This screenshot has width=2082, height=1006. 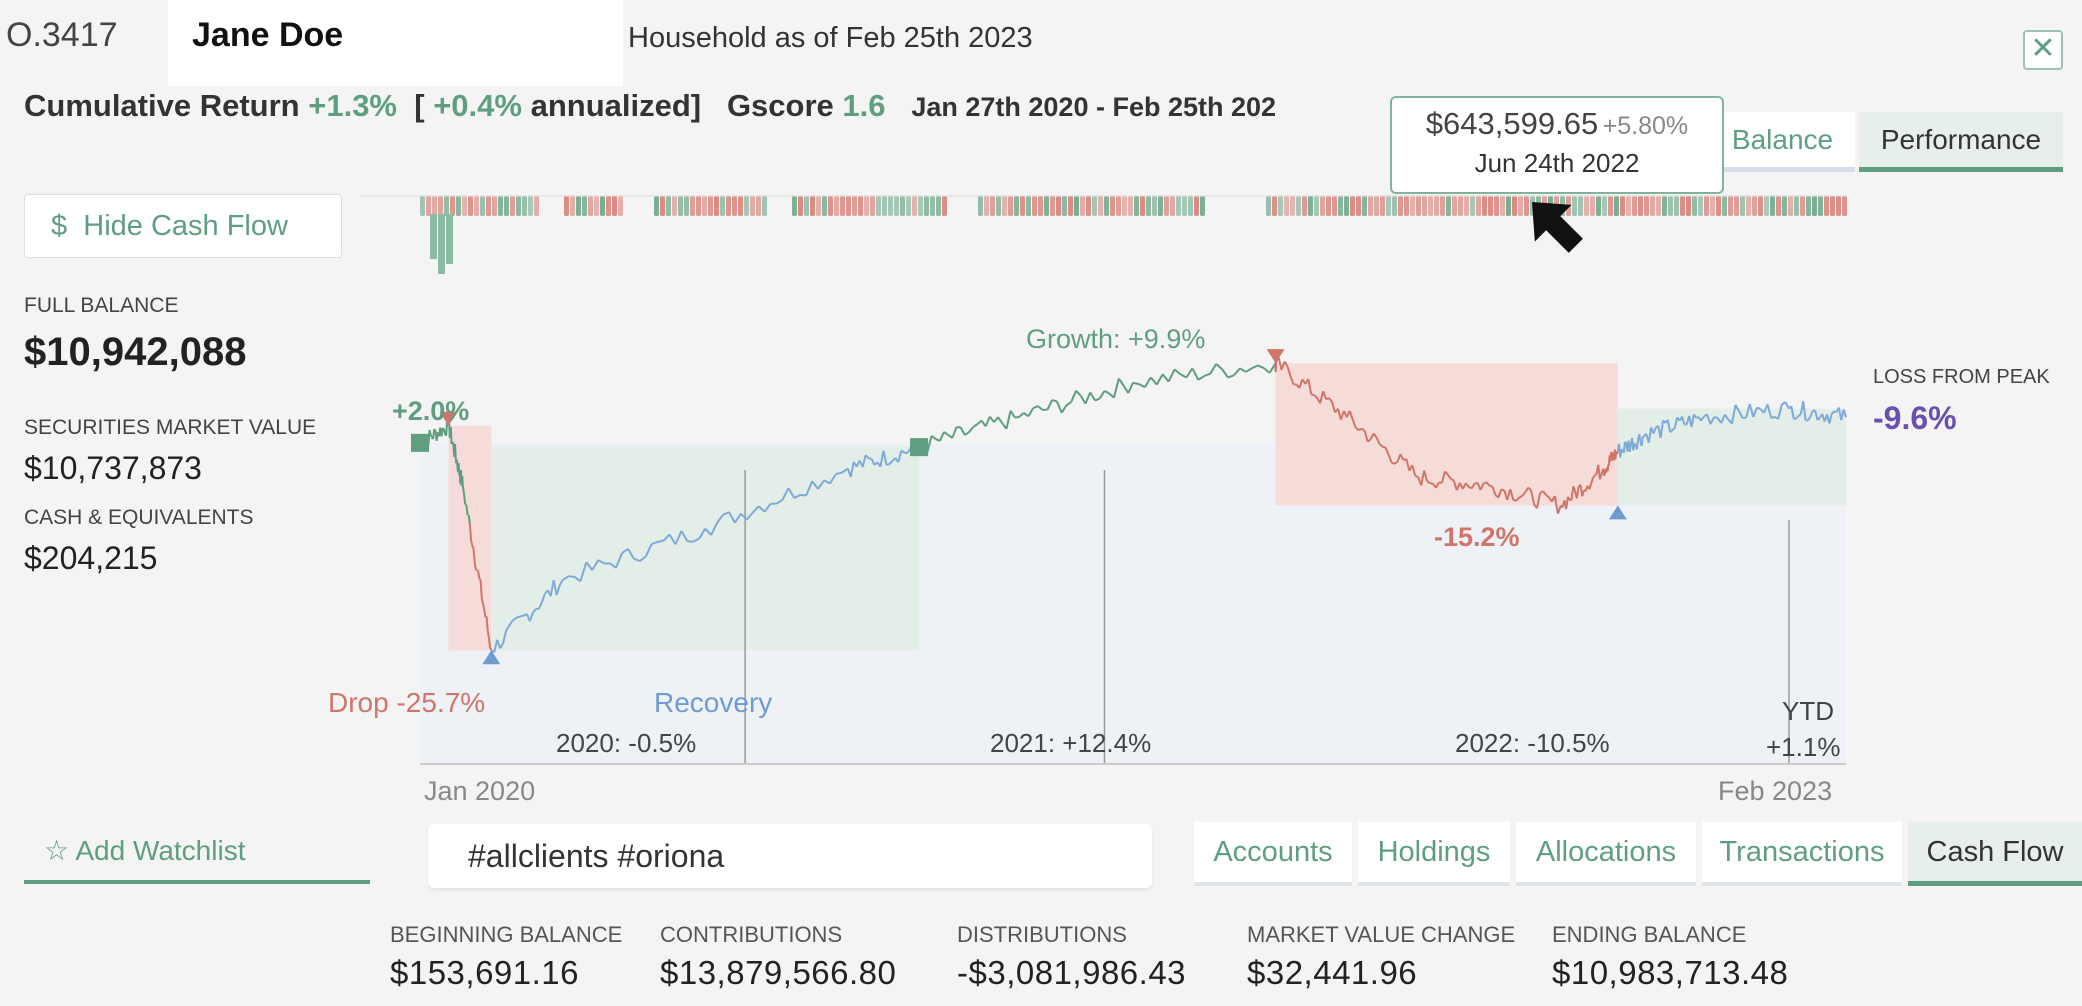 What do you see at coordinates (1115, 339) in the screenshot?
I see `growth-label: Growth: +9.9%` at bounding box center [1115, 339].